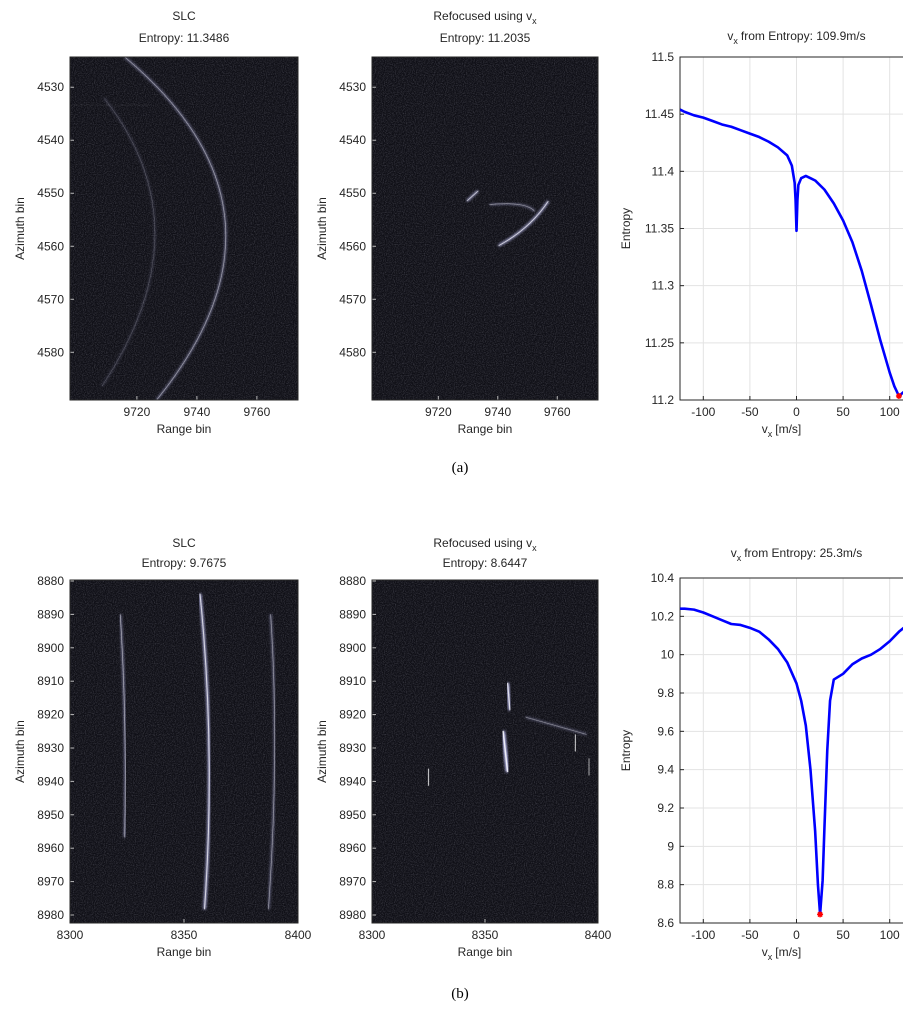  Describe the element at coordinates (352, 352) in the screenshot. I see `y-tick-label: 4580` at that location.